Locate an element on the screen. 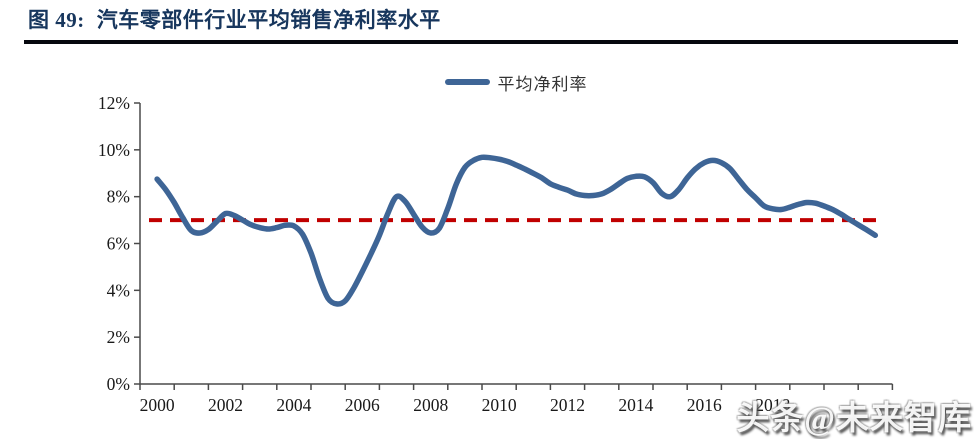 The height and width of the screenshot is (439, 974). x-tick-label: 2012 is located at coordinates (567, 405).